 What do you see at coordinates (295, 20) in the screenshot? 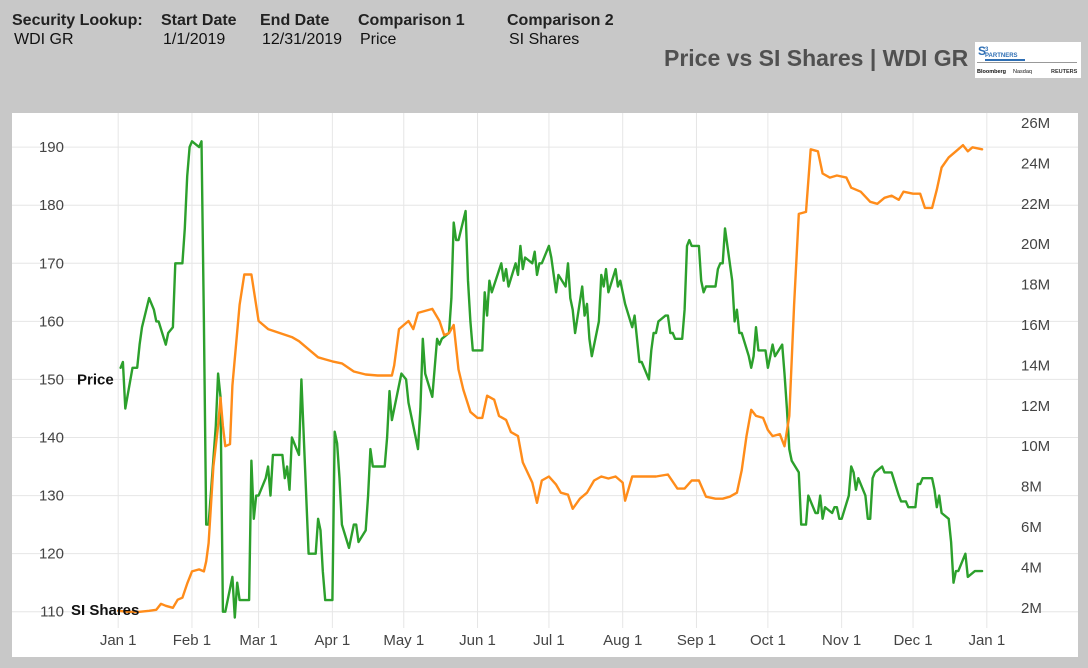
I see `end-date-label: End Date` at bounding box center [295, 20].